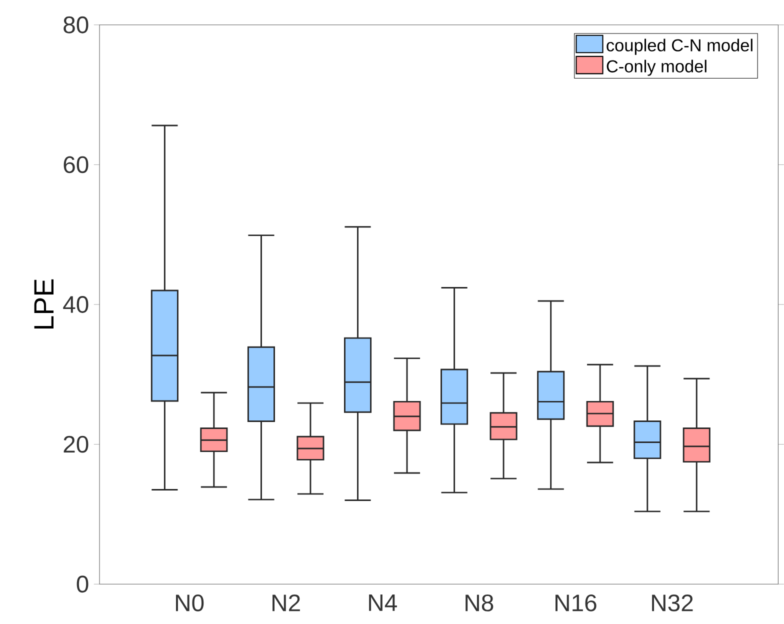 The height and width of the screenshot is (624, 784). What do you see at coordinates (76, 444) in the screenshot?
I see `y-tick-label: 20` at bounding box center [76, 444].